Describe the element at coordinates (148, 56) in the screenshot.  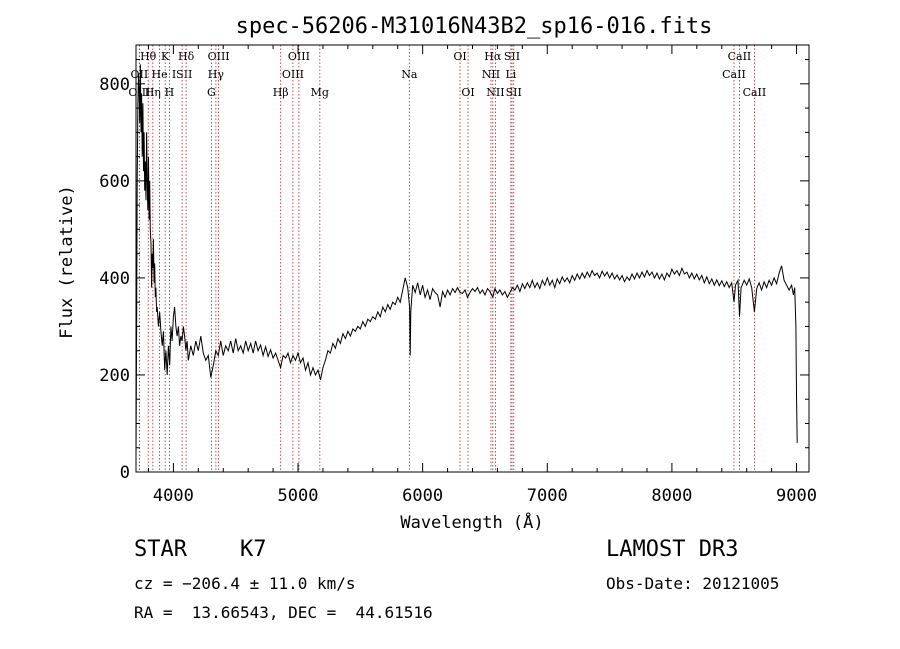
I see `marker-label-0: Hθ` at that location.